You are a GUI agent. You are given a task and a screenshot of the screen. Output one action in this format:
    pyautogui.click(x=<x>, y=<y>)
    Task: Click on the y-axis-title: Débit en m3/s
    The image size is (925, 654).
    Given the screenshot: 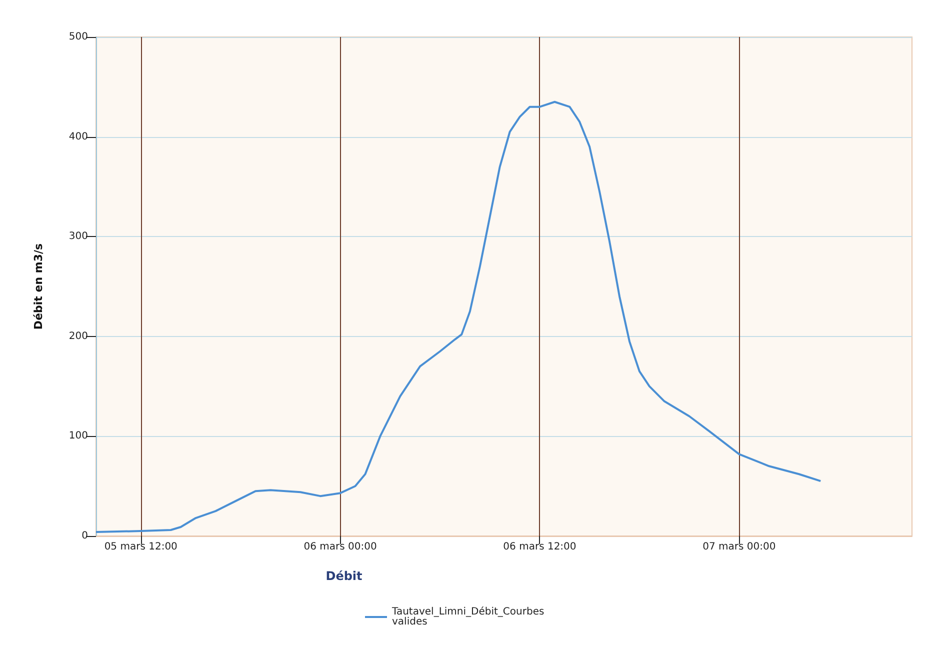 What is the action you would take?
    pyautogui.click(x=38, y=286)
    